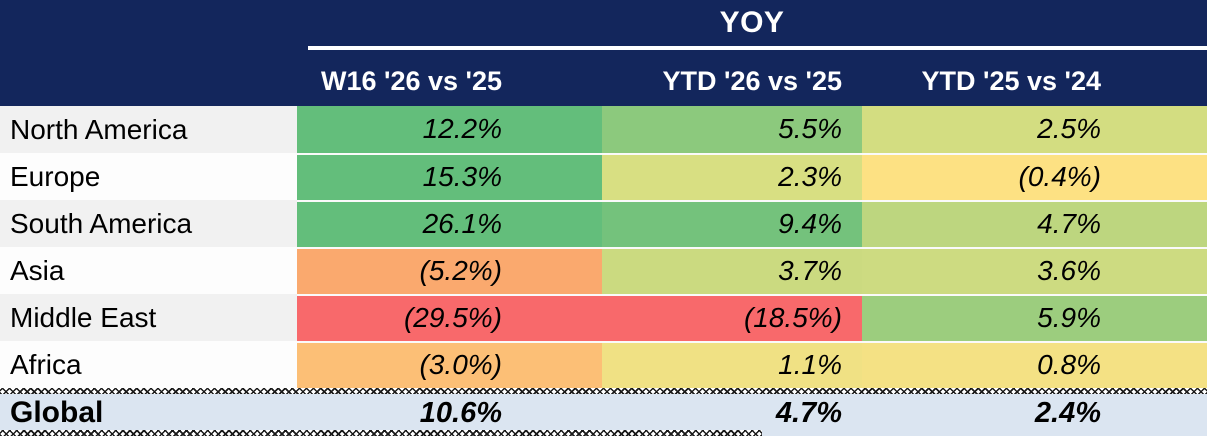  Describe the element at coordinates (449, 317) in the screenshot. I see `value-cell: (29.5%)` at that location.